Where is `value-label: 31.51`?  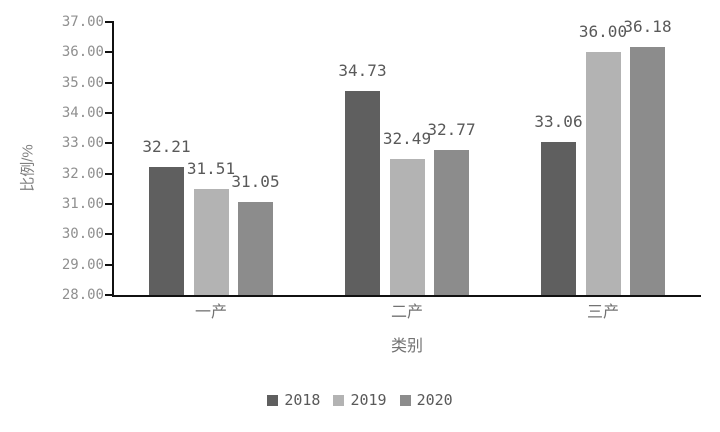 value-label: 31.51 is located at coordinates (211, 168).